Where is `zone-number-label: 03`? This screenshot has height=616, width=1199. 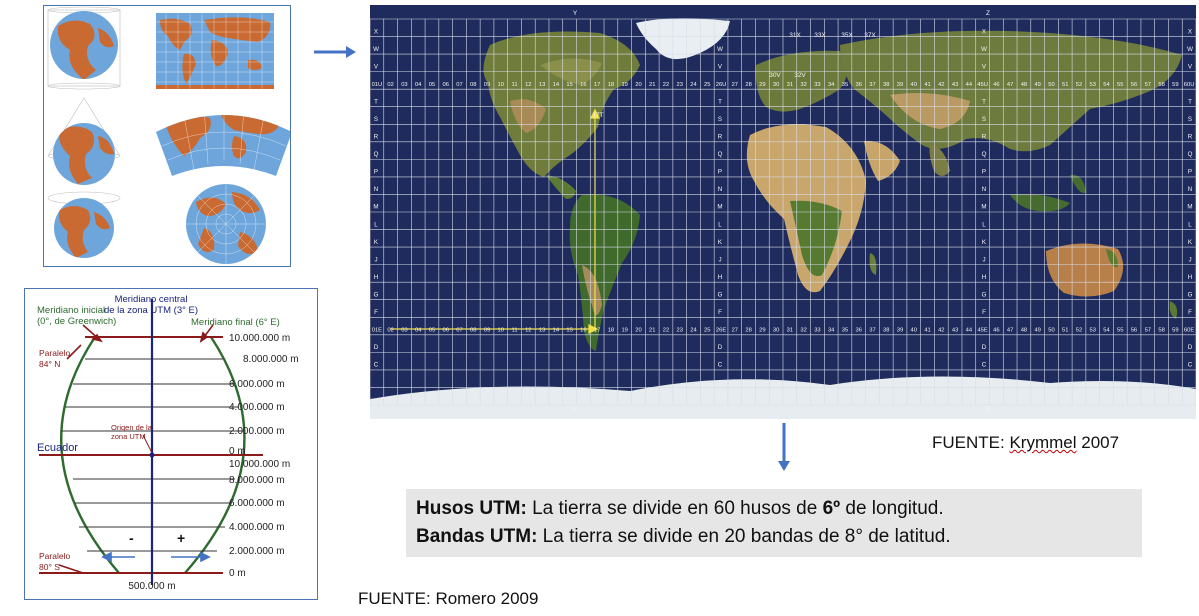 zone-number-label: 03 is located at coordinates (404, 331).